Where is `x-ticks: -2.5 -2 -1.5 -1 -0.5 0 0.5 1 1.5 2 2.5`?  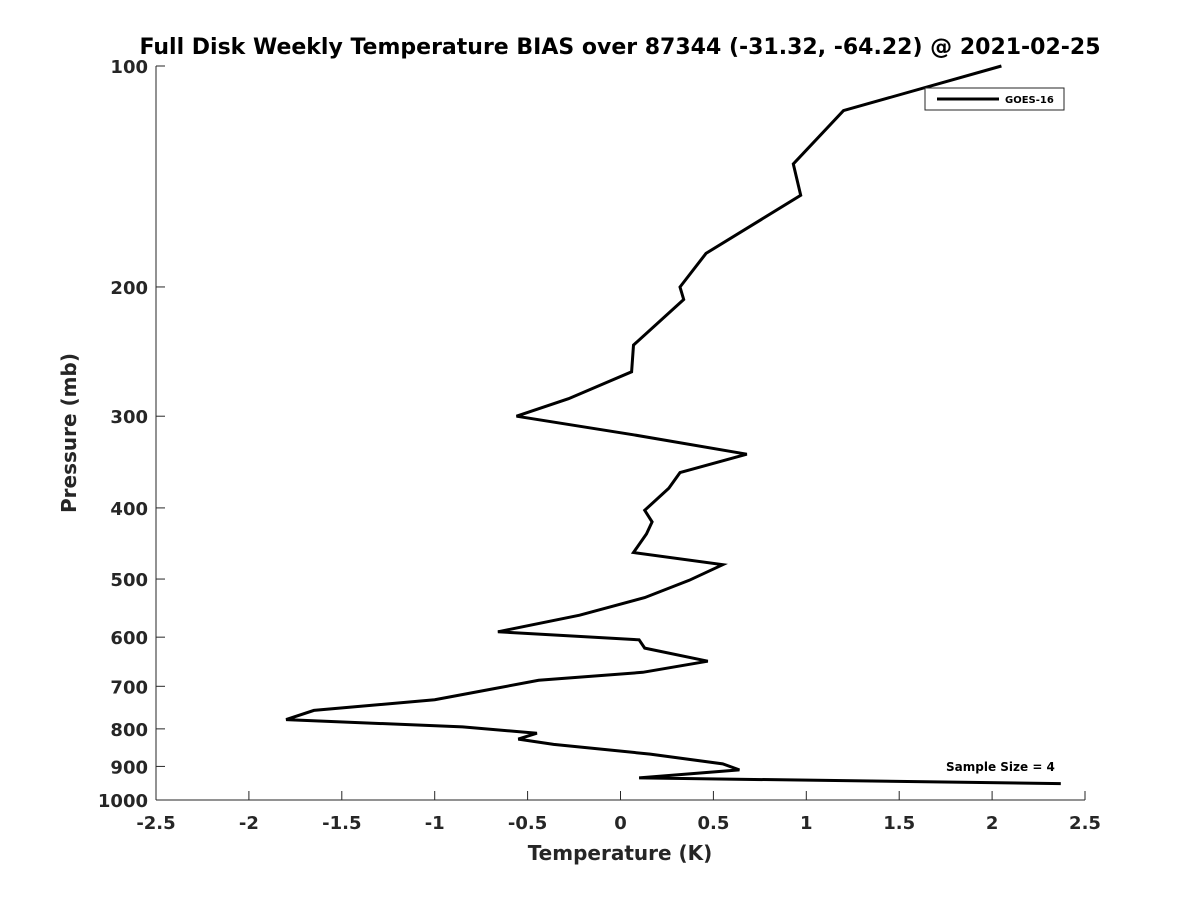 x-ticks: -2.5 -2 -1.5 -1 -0.5 0 0.5 1 1.5 2 2.5 is located at coordinates (618, 812).